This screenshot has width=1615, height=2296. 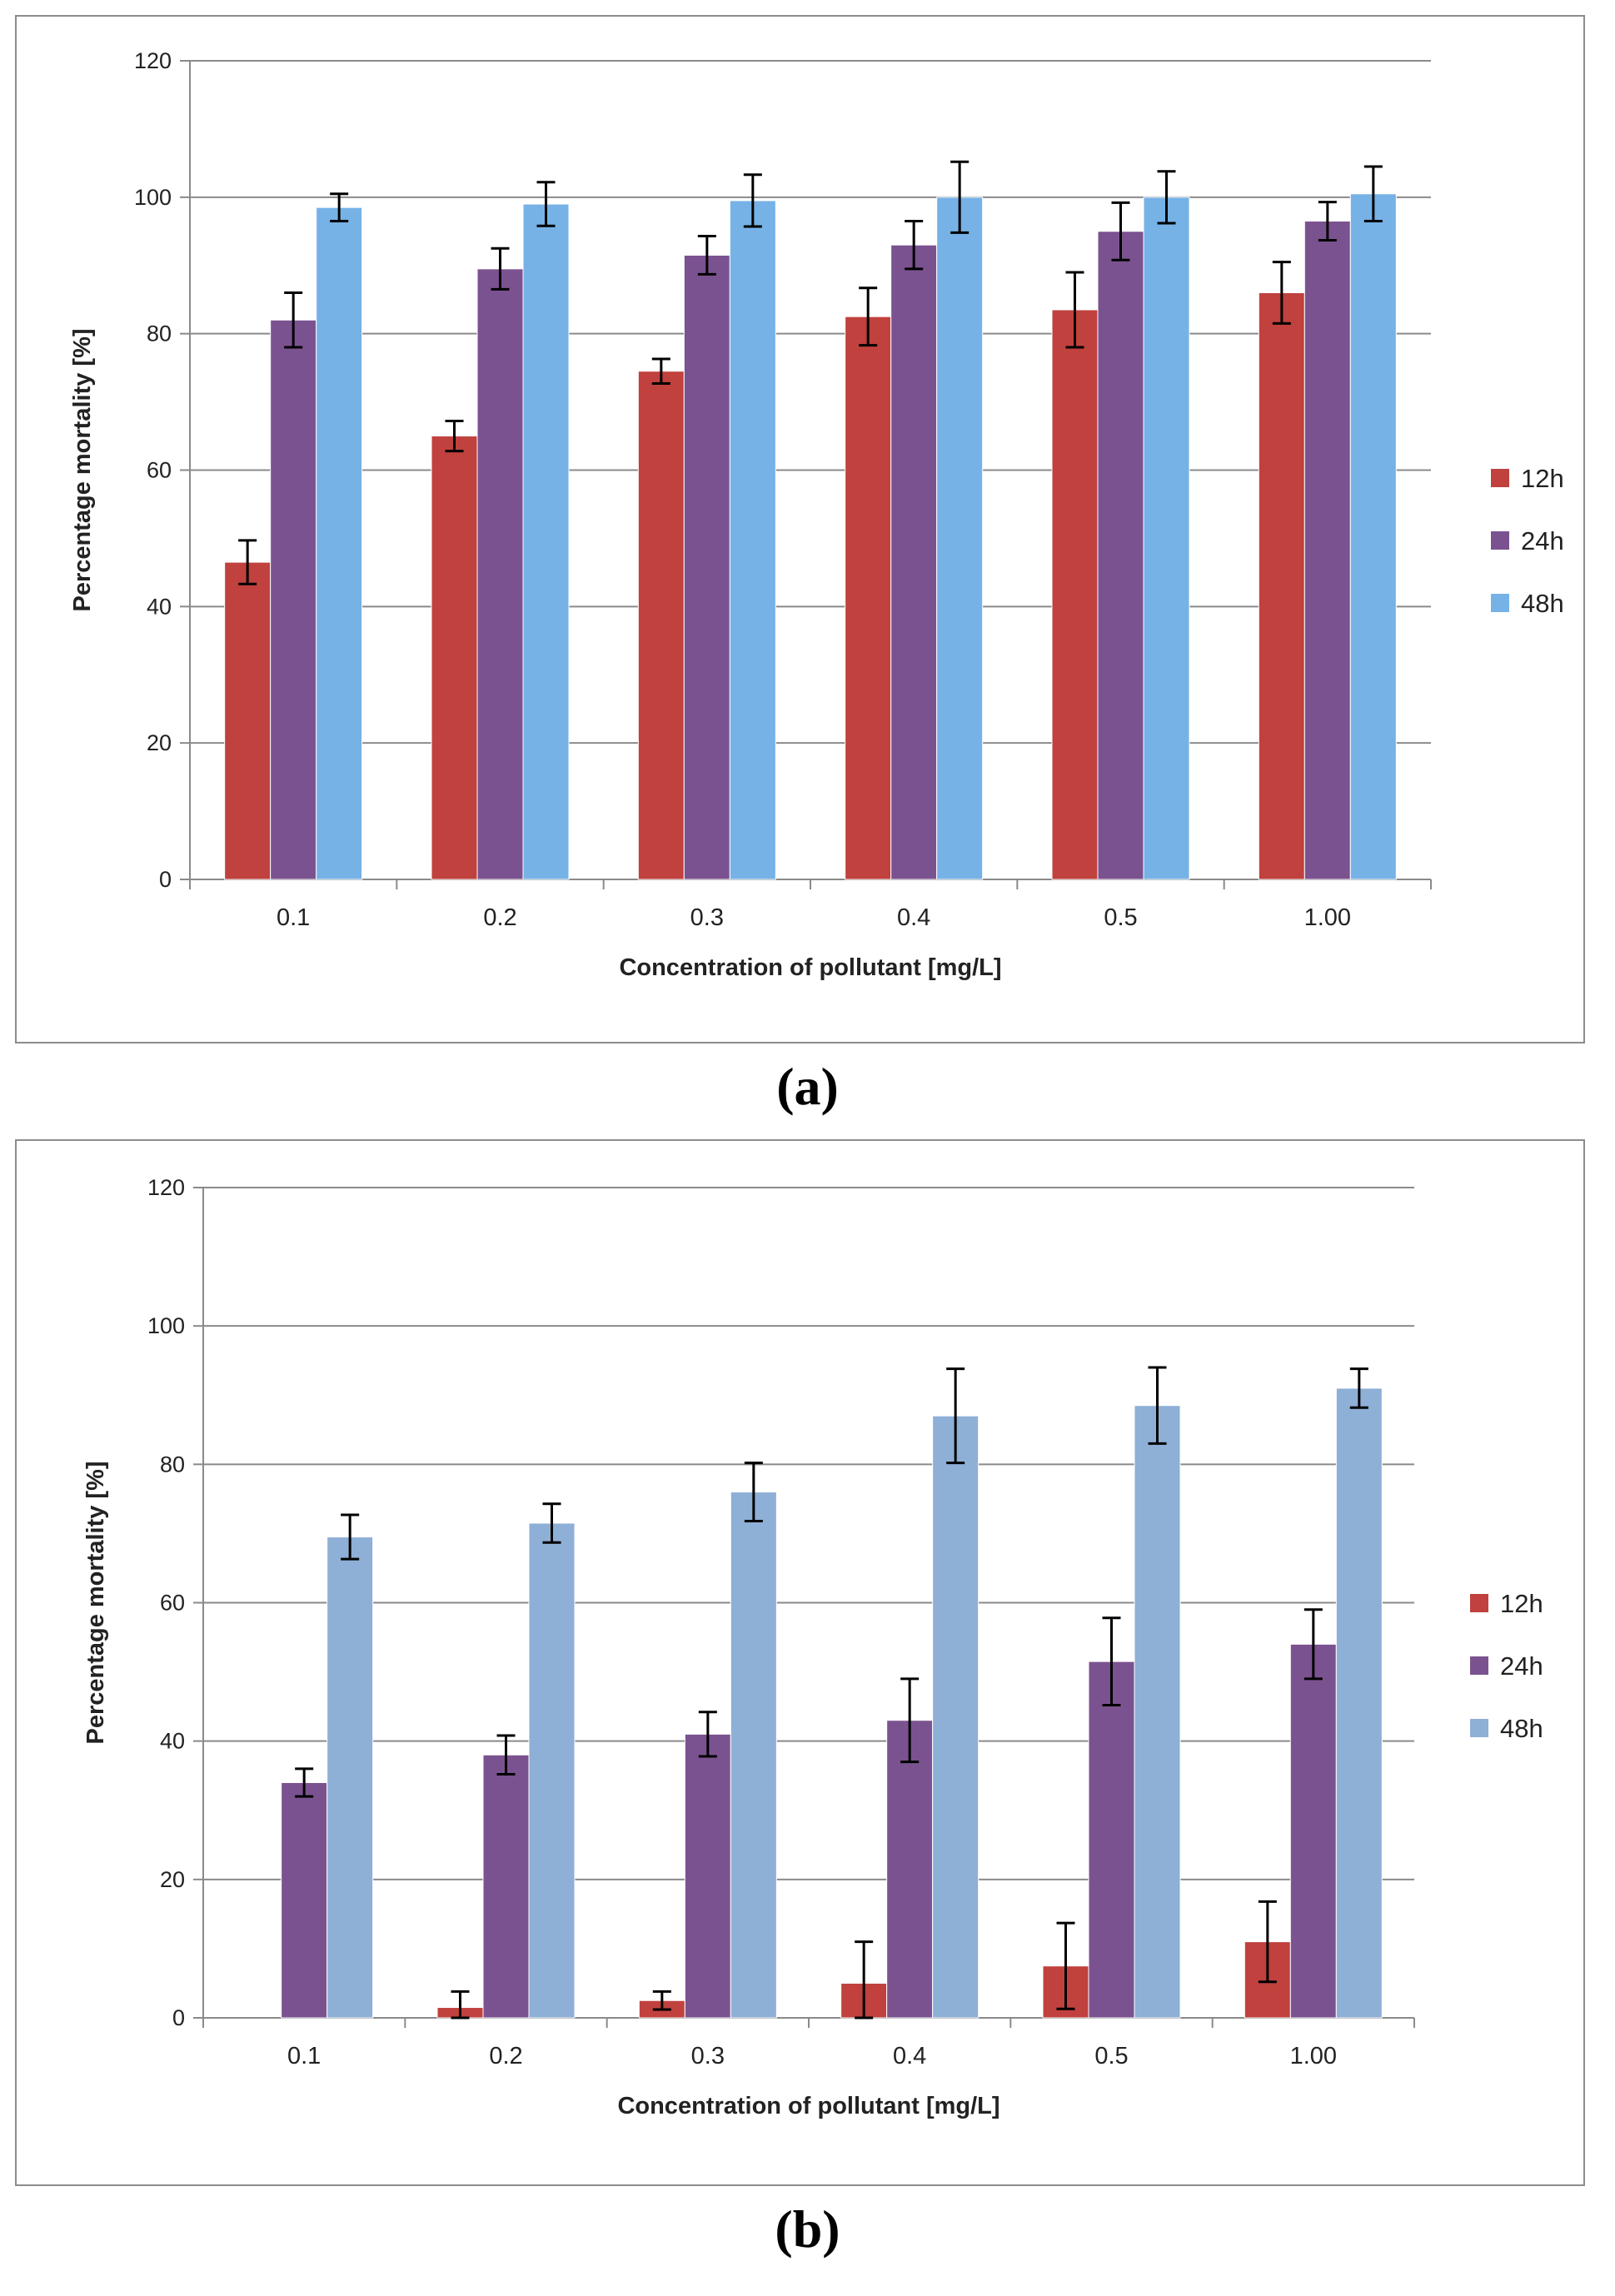 I want to click on panel-label-b: (b), so click(x=807, y=2229).